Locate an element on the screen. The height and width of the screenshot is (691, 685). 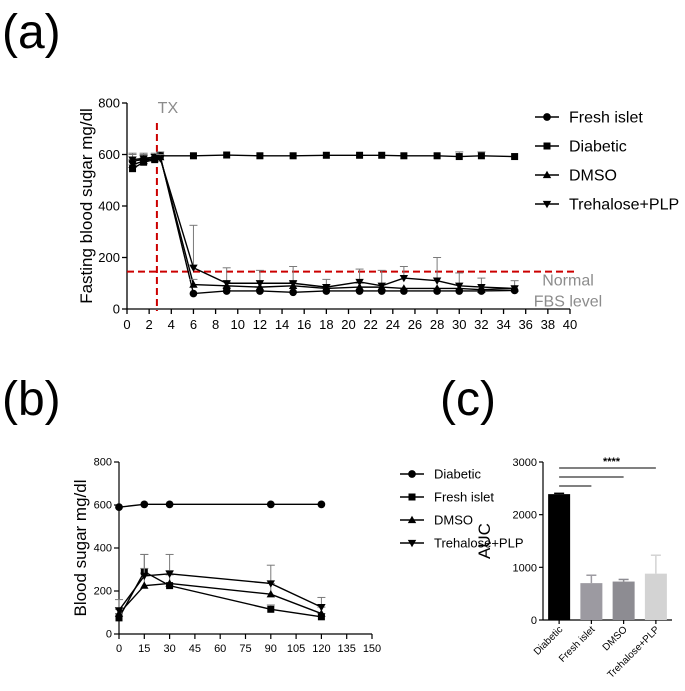
bar-trehalose-plp is located at coordinates (655, 596).